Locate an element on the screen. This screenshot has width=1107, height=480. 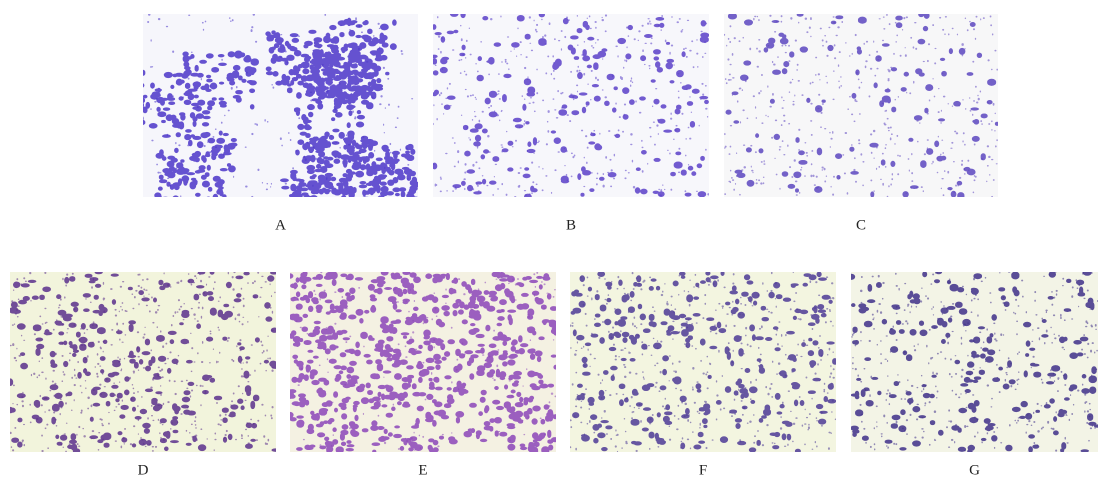
micrograph-panel: F is located at coordinates (703, 375).